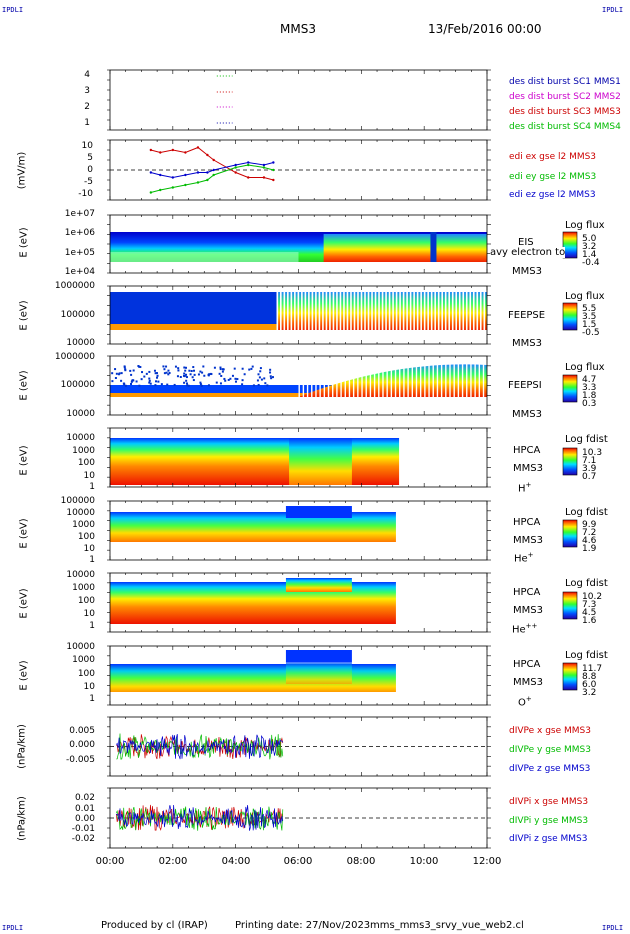 The width and height of the screenshot is (630, 934). Describe the element at coordinates (253, 527) in the screenshot. I see `hpca-he-spectrum` at that location.